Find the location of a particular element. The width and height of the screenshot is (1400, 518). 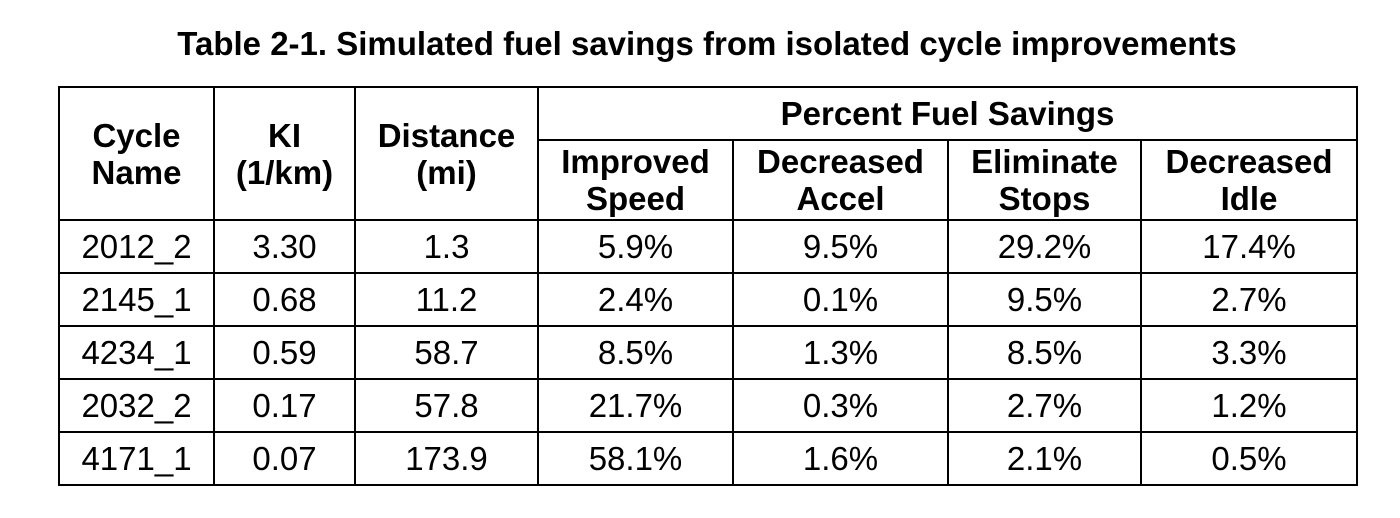

cell-improved-speed: 8.5% is located at coordinates (635, 352).